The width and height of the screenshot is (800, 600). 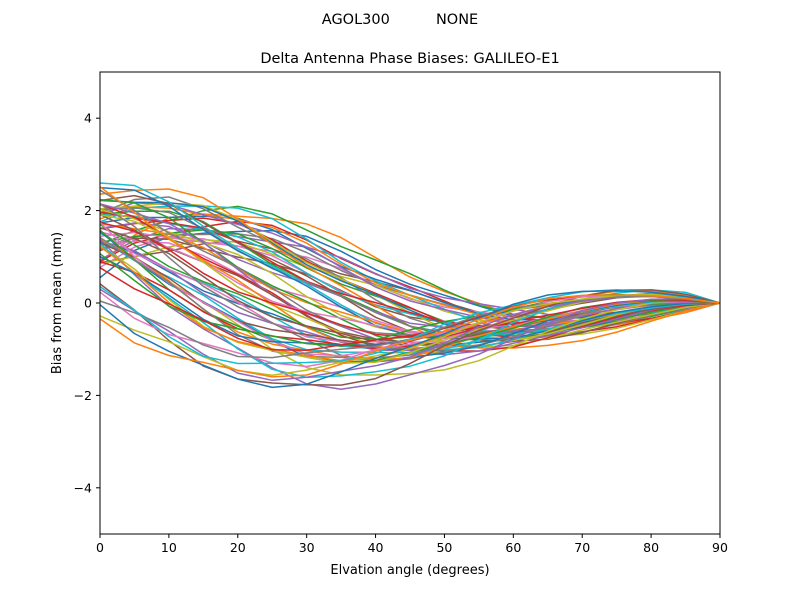 I want to click on y-axis: −4 −2 0 2 4, so click(x=87, y=303).